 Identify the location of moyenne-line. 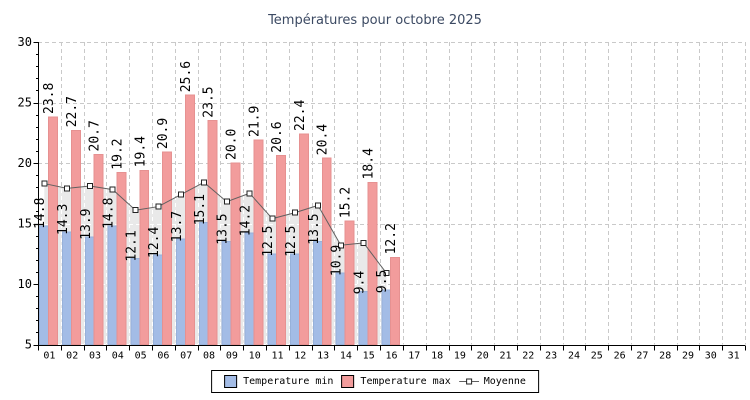
(215, 227).